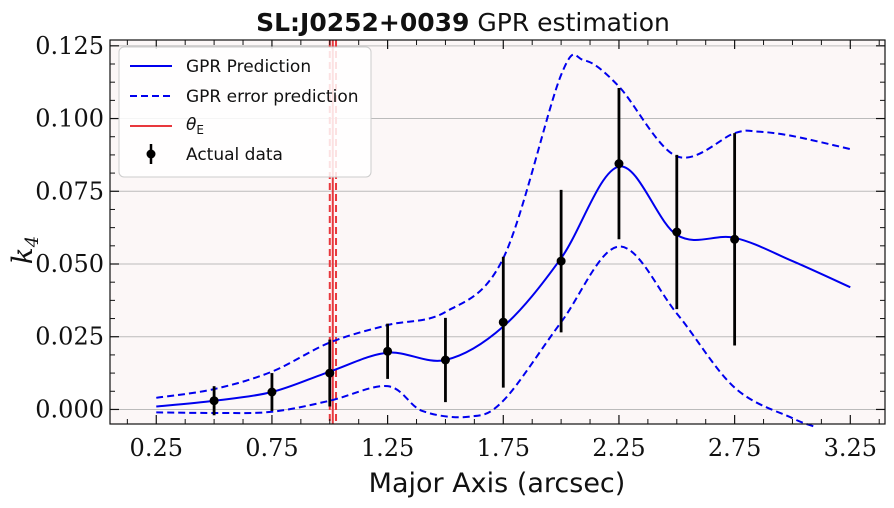 This screenshot has height=508, width=894. I want to click on y-axis-label-main: k, so click(22, 255).